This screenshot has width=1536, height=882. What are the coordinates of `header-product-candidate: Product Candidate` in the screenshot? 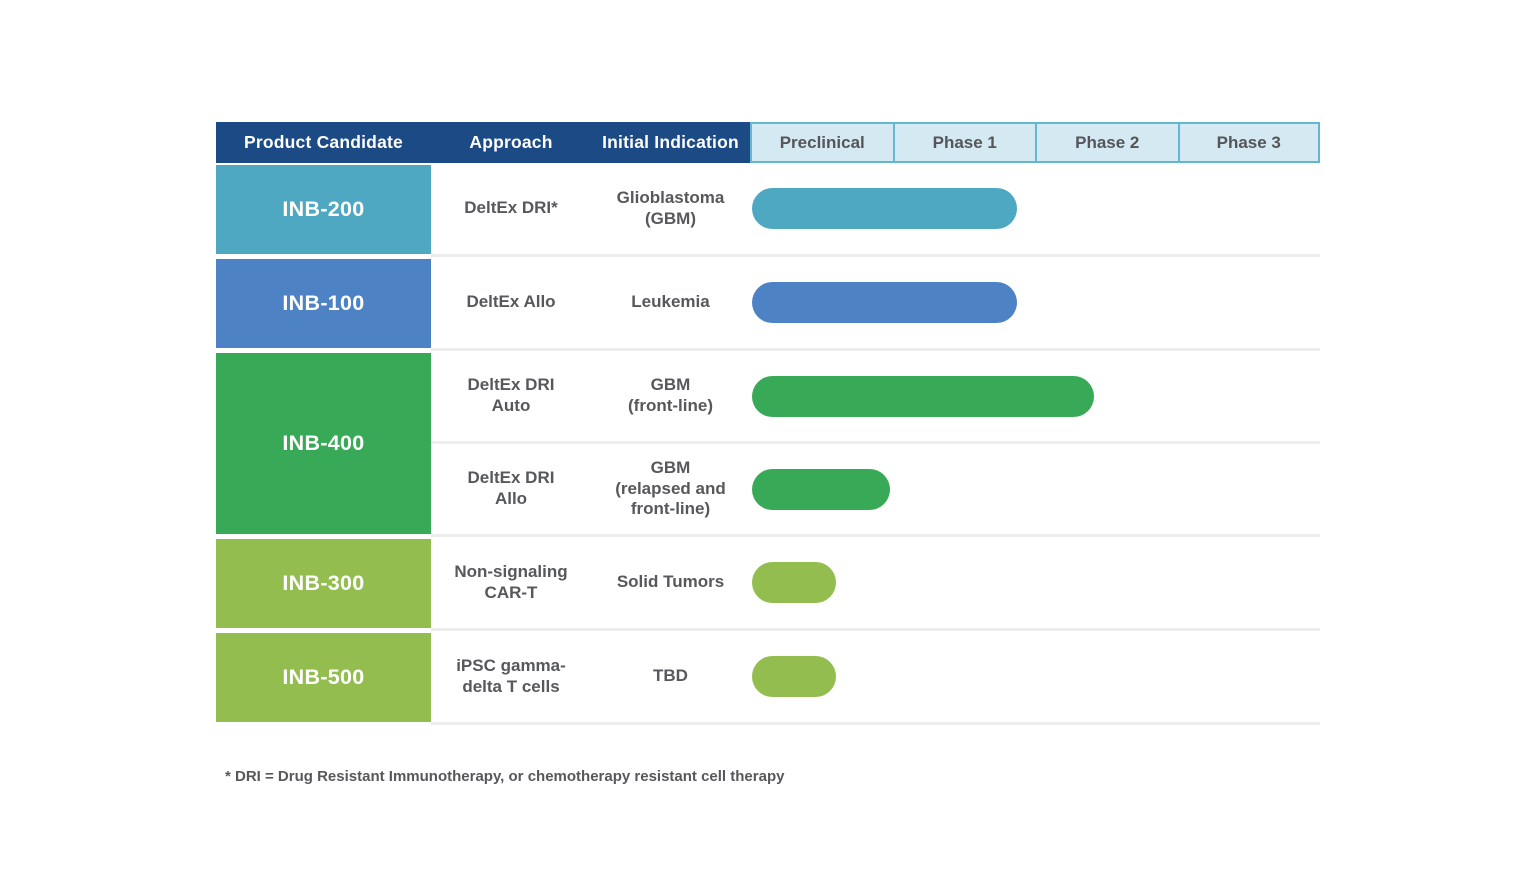 It's located at (323, 142).